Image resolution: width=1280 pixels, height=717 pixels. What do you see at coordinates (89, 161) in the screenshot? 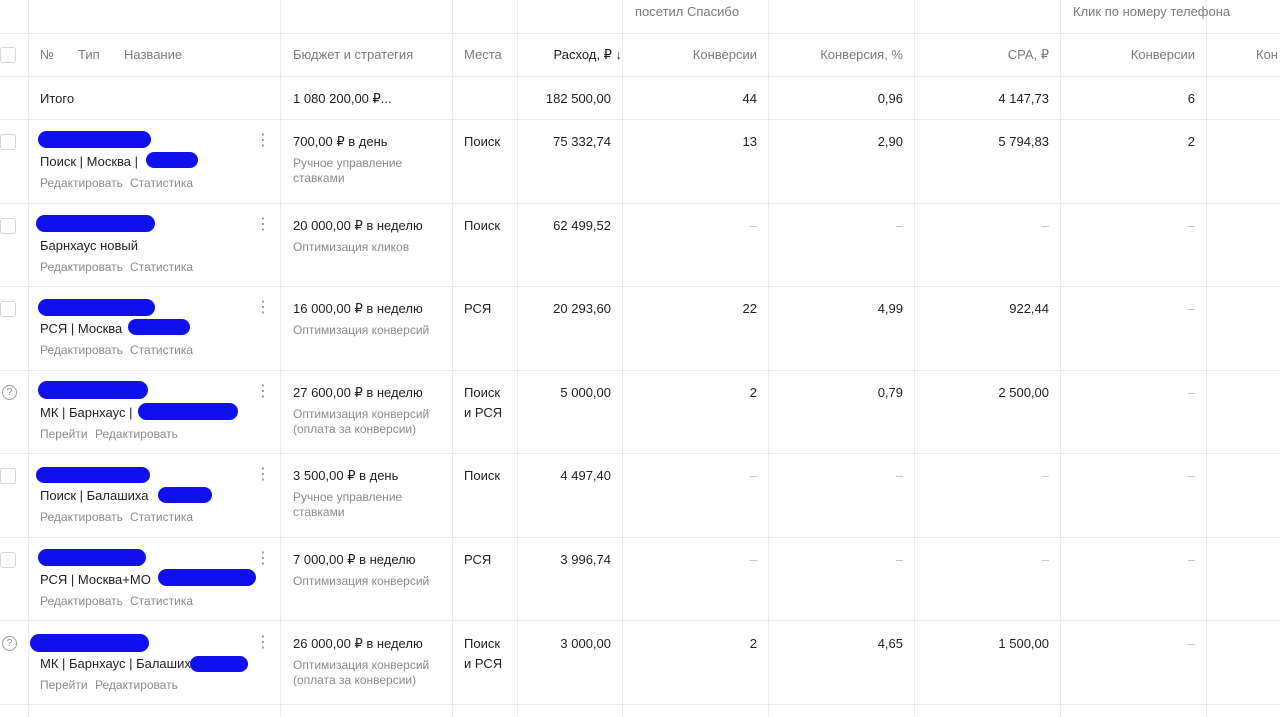
I see `campaign-name: Поиск | Москва |` at bounding box center [89, 161].